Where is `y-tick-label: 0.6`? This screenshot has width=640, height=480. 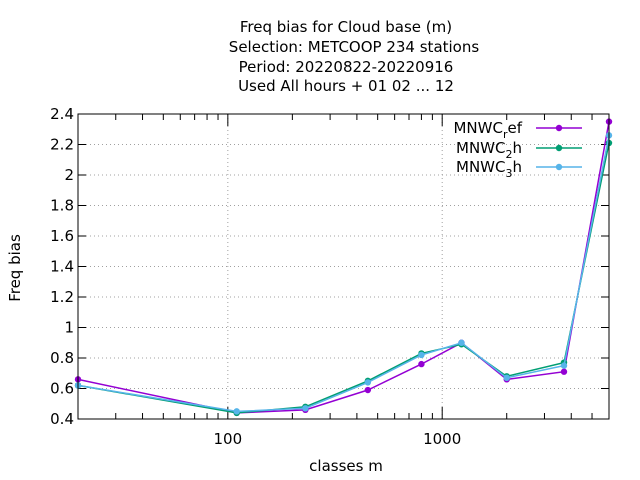
y-tick-label: 0.6 is located at coordinates (62, 389).